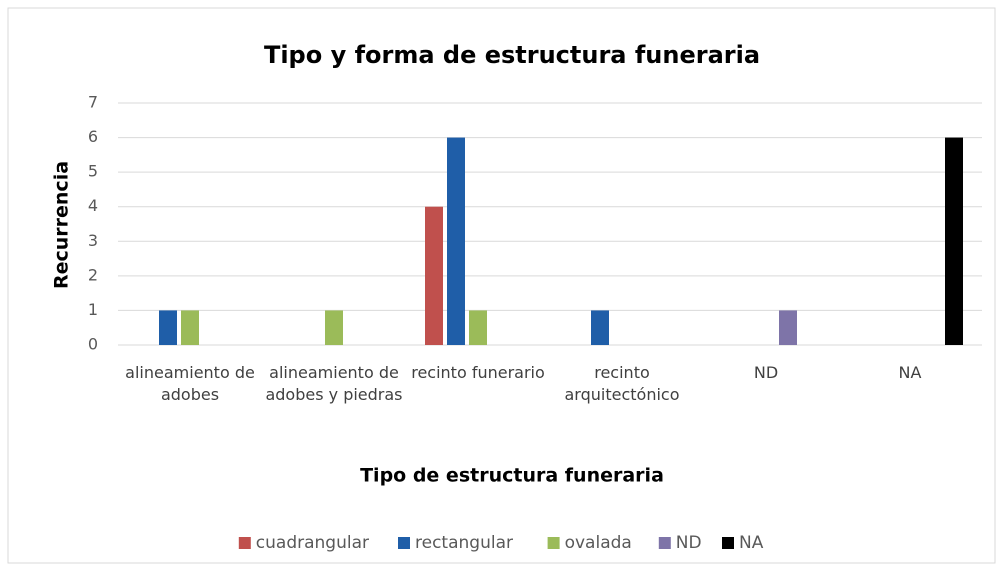  What do you see at coordinates (751, 543) in the screenshot?
I see `legend-label: NA` at bounding box center [751, 543].